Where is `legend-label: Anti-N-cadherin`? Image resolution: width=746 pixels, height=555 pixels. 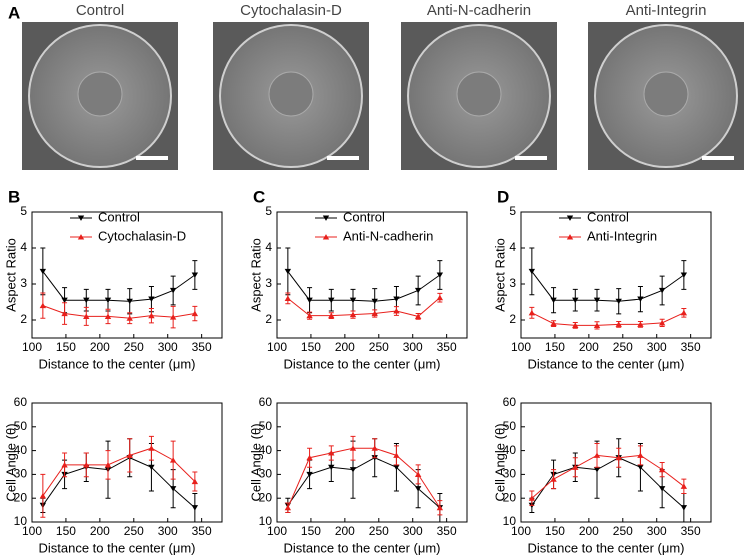 legend-label: Anti-N-cadherin is located at coordinates (388, 235).